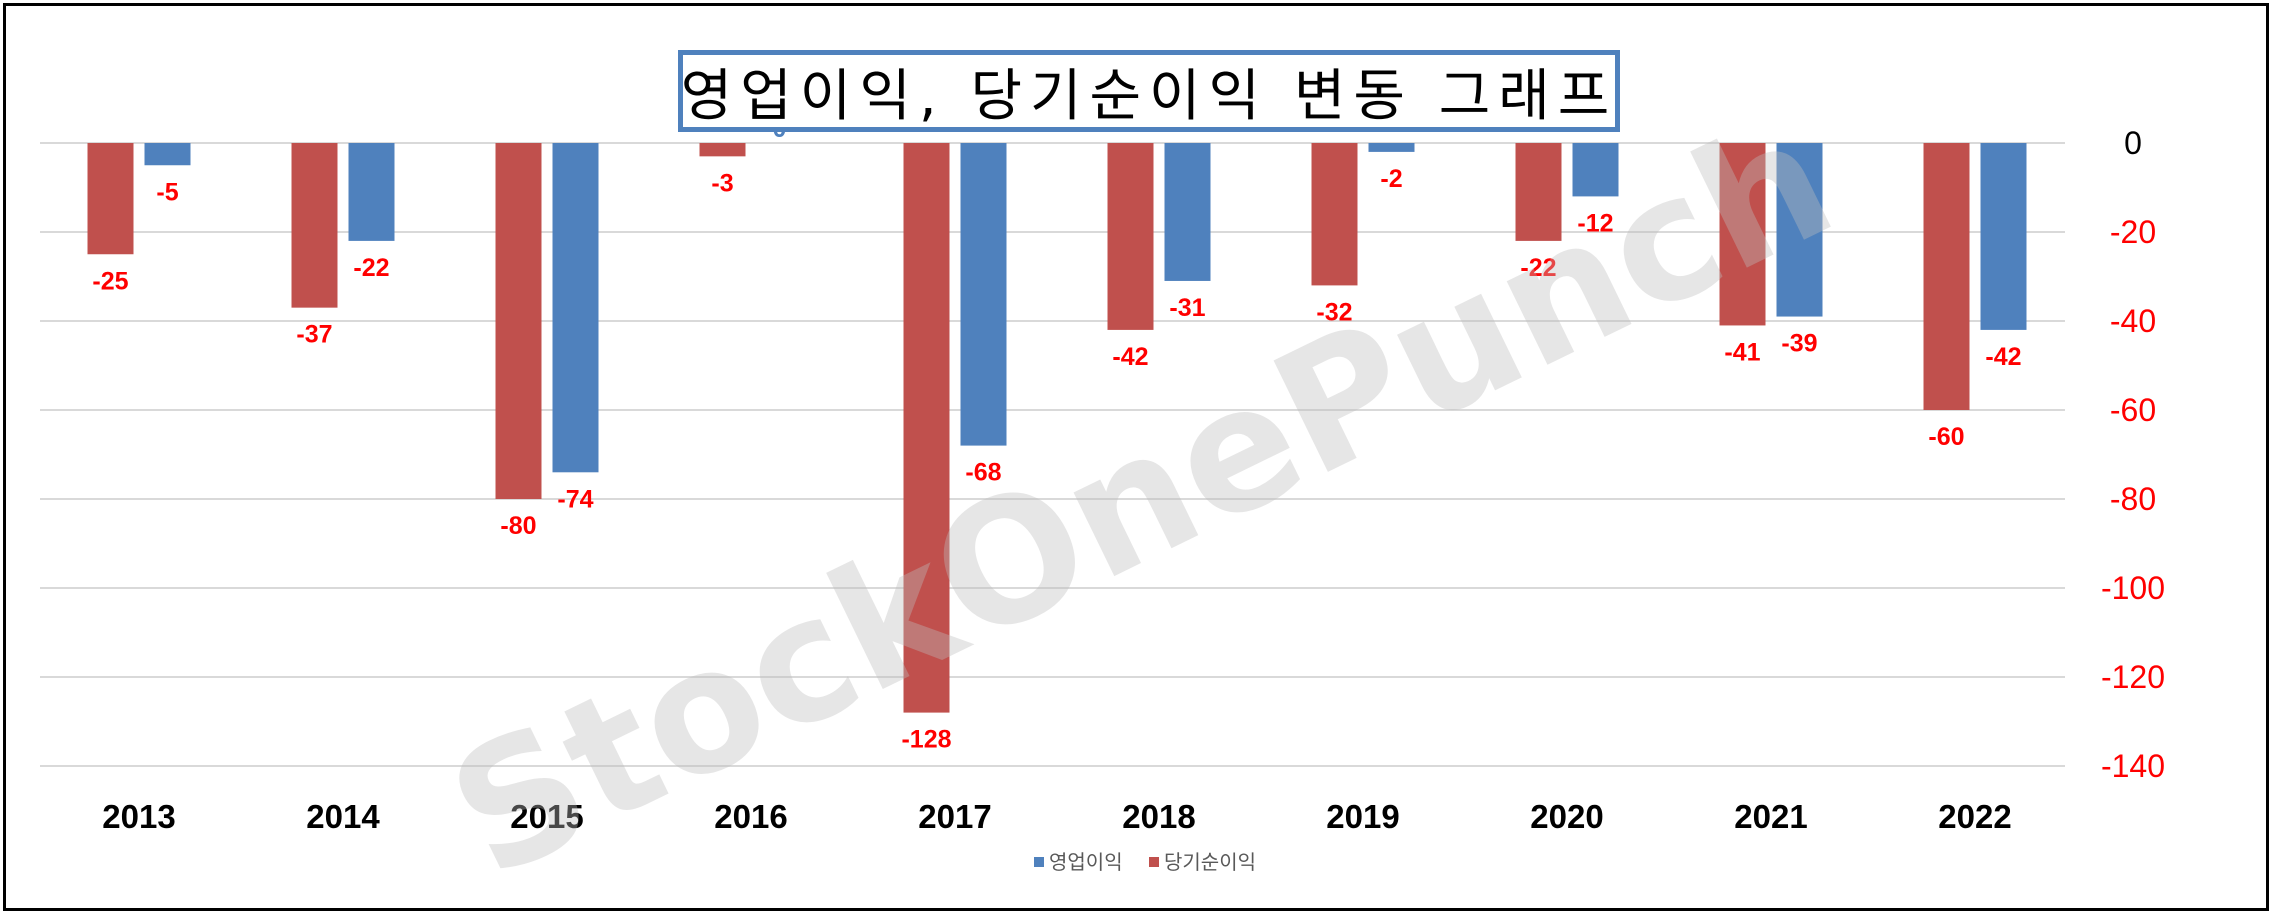  Describe the element at coordinates (343, 816) in the screenshot. I see `x-tick-label: 2014` at that location.